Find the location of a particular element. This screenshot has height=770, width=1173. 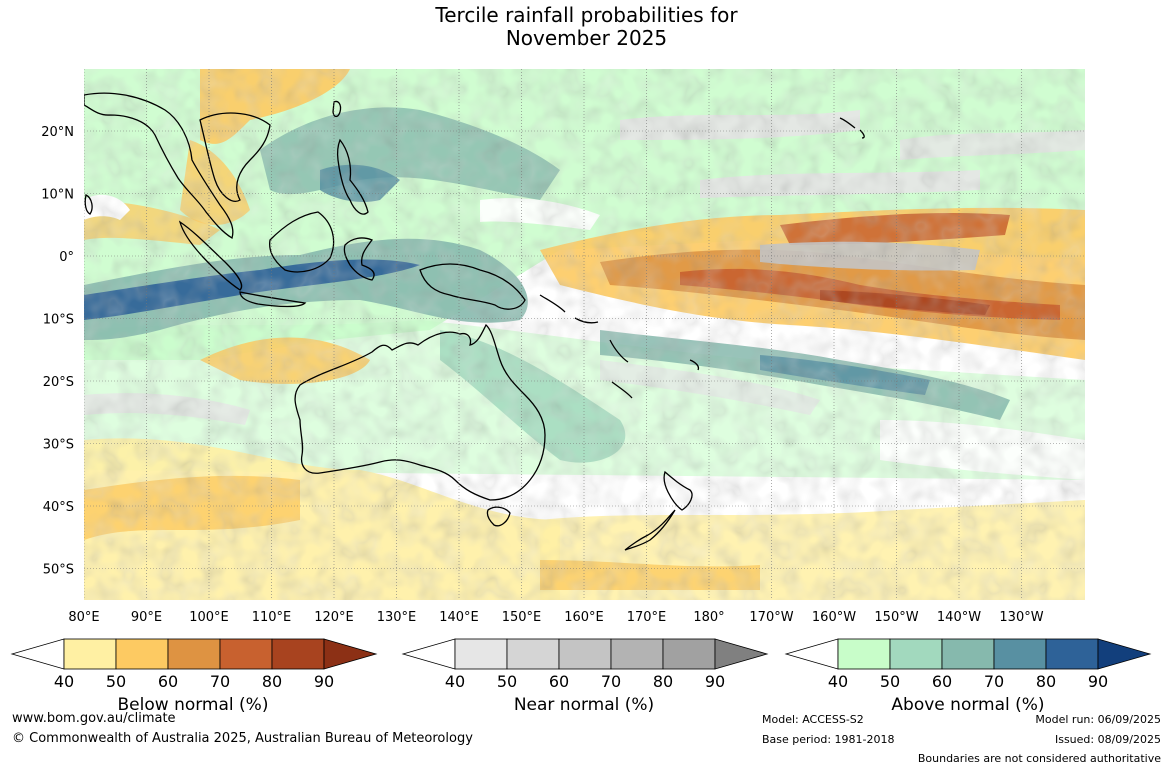

footer-base-period: Base period: 1981-2018 is located at coordinates (828, 739).